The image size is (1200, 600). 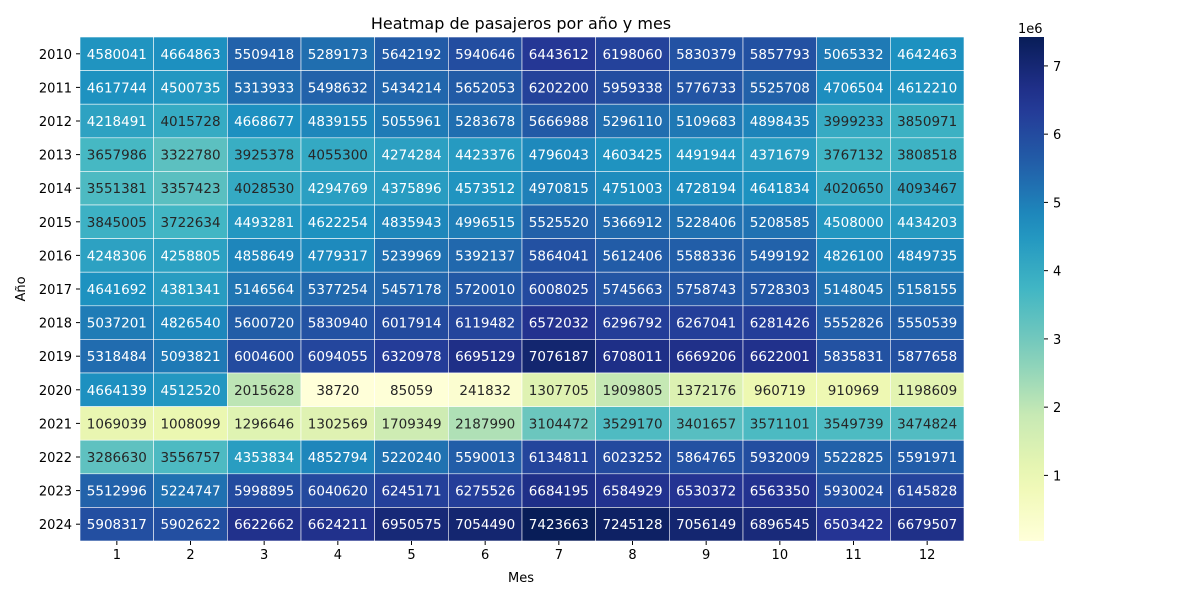 I want to click on cell-value-label: 7423663, so click(x=559, y=525).